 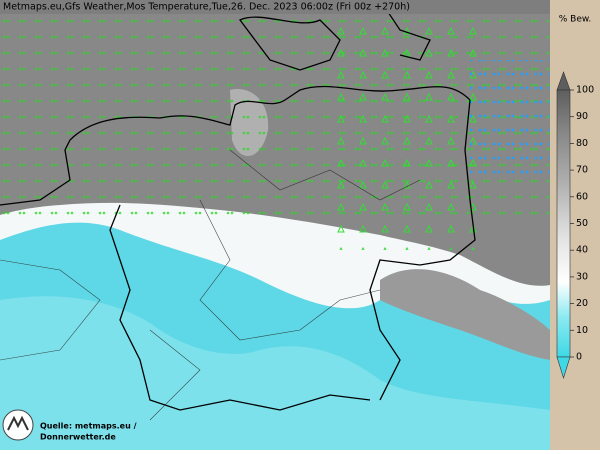 I want to click on title-bar, so click(x=275, y=7).